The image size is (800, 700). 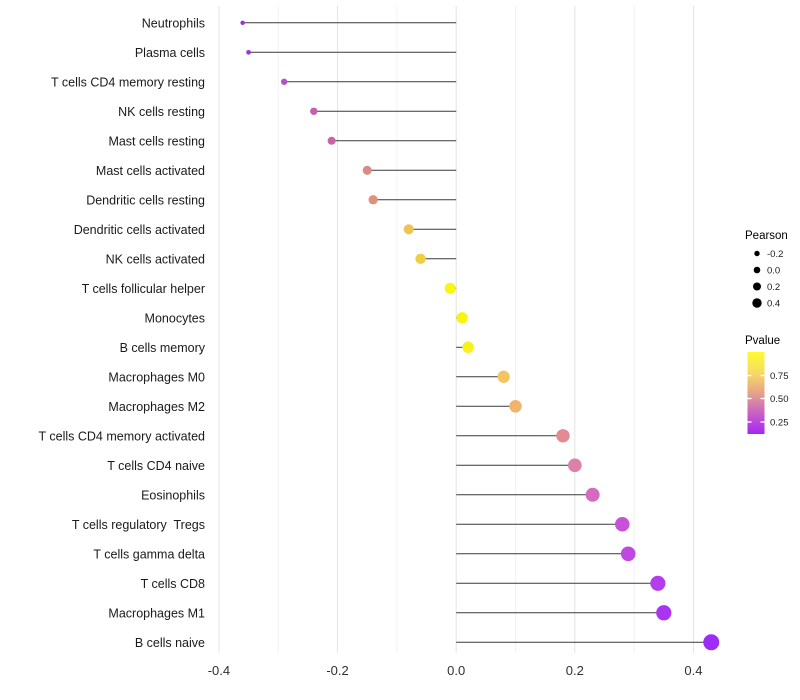 I want to click on y-axis-label: Neutrophils, so click(x=173, y=23).